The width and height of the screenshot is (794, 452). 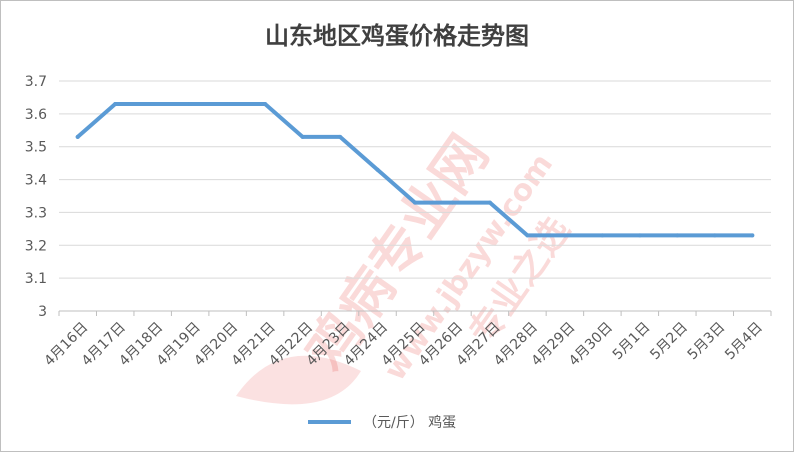 What do you see at coordinates (36, 115) in the screenshot?
I see `y-tick-label: 3.6` at bounding box center [36, 115].